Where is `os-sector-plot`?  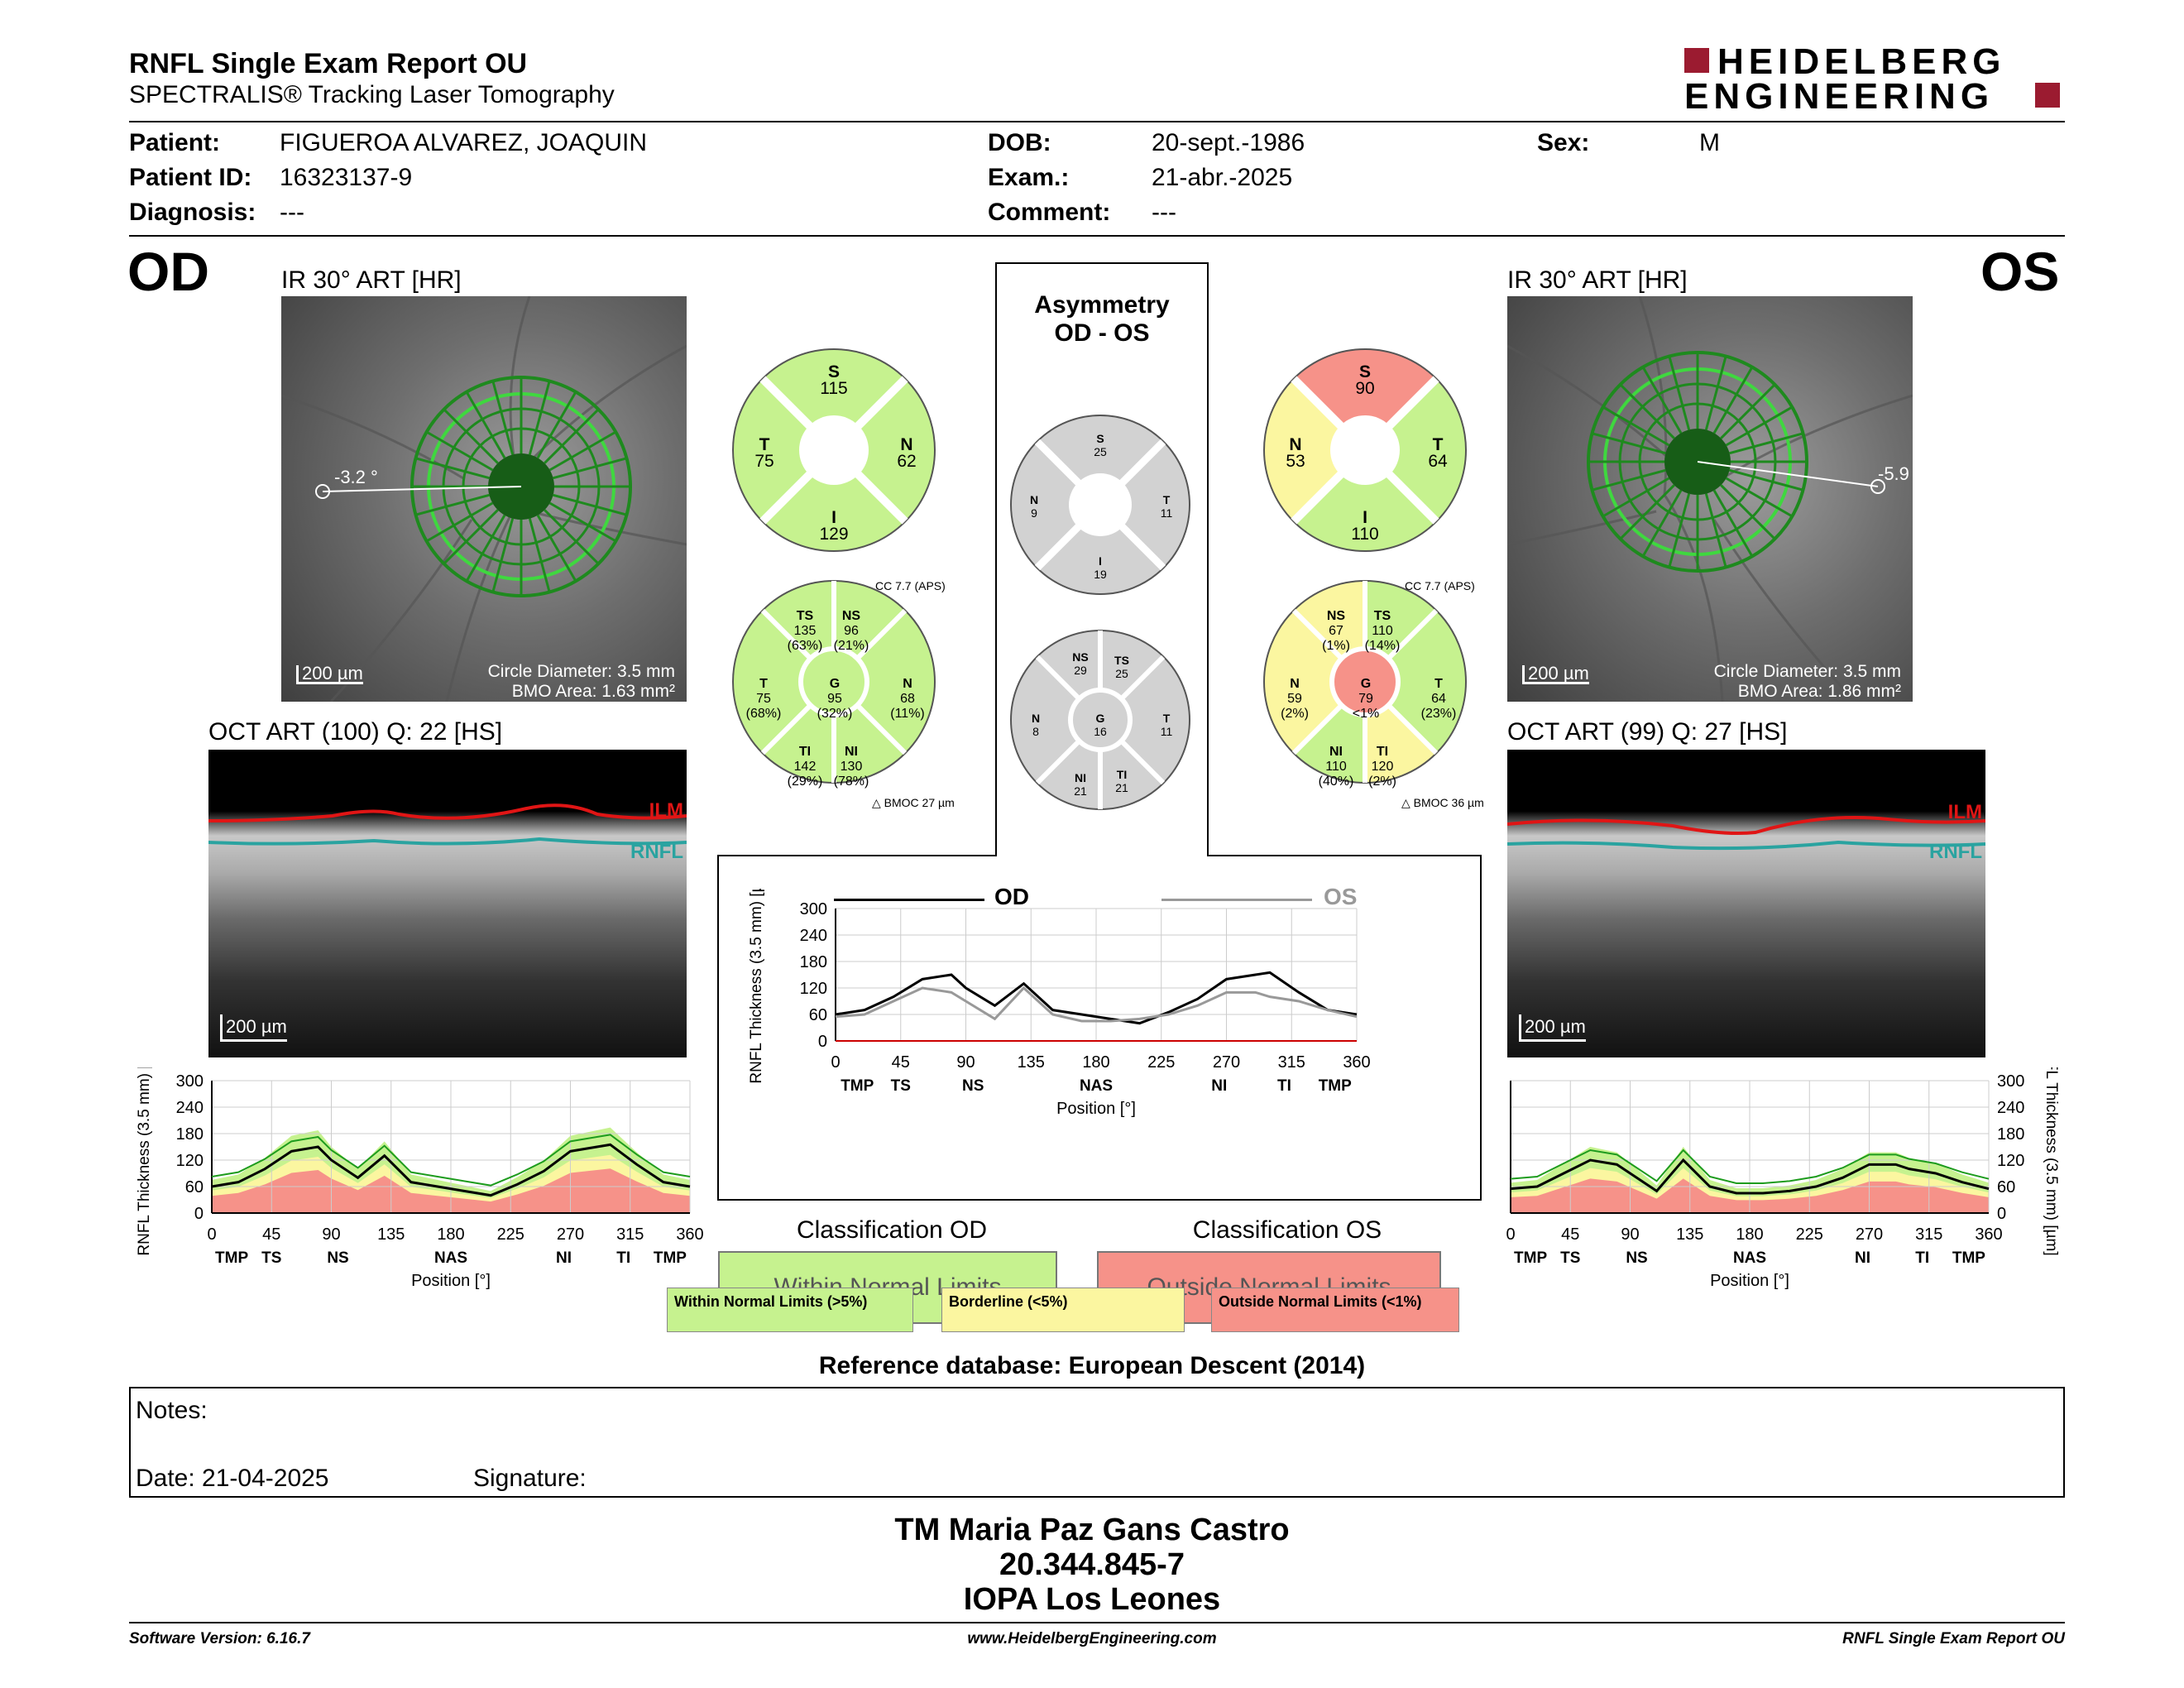 os-sector-plot is located at coordinates (1365, 682).